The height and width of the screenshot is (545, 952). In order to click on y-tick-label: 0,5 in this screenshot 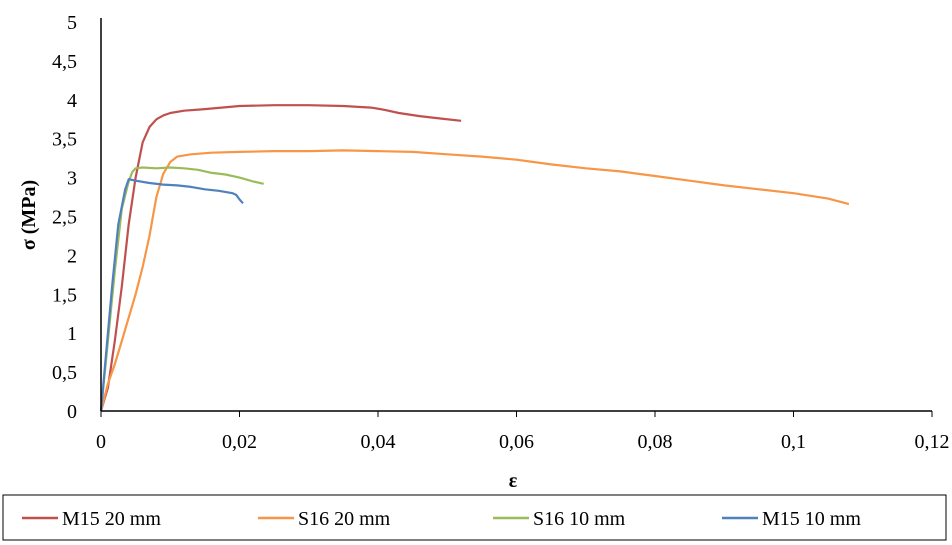, I will do `click(64, 373)`.